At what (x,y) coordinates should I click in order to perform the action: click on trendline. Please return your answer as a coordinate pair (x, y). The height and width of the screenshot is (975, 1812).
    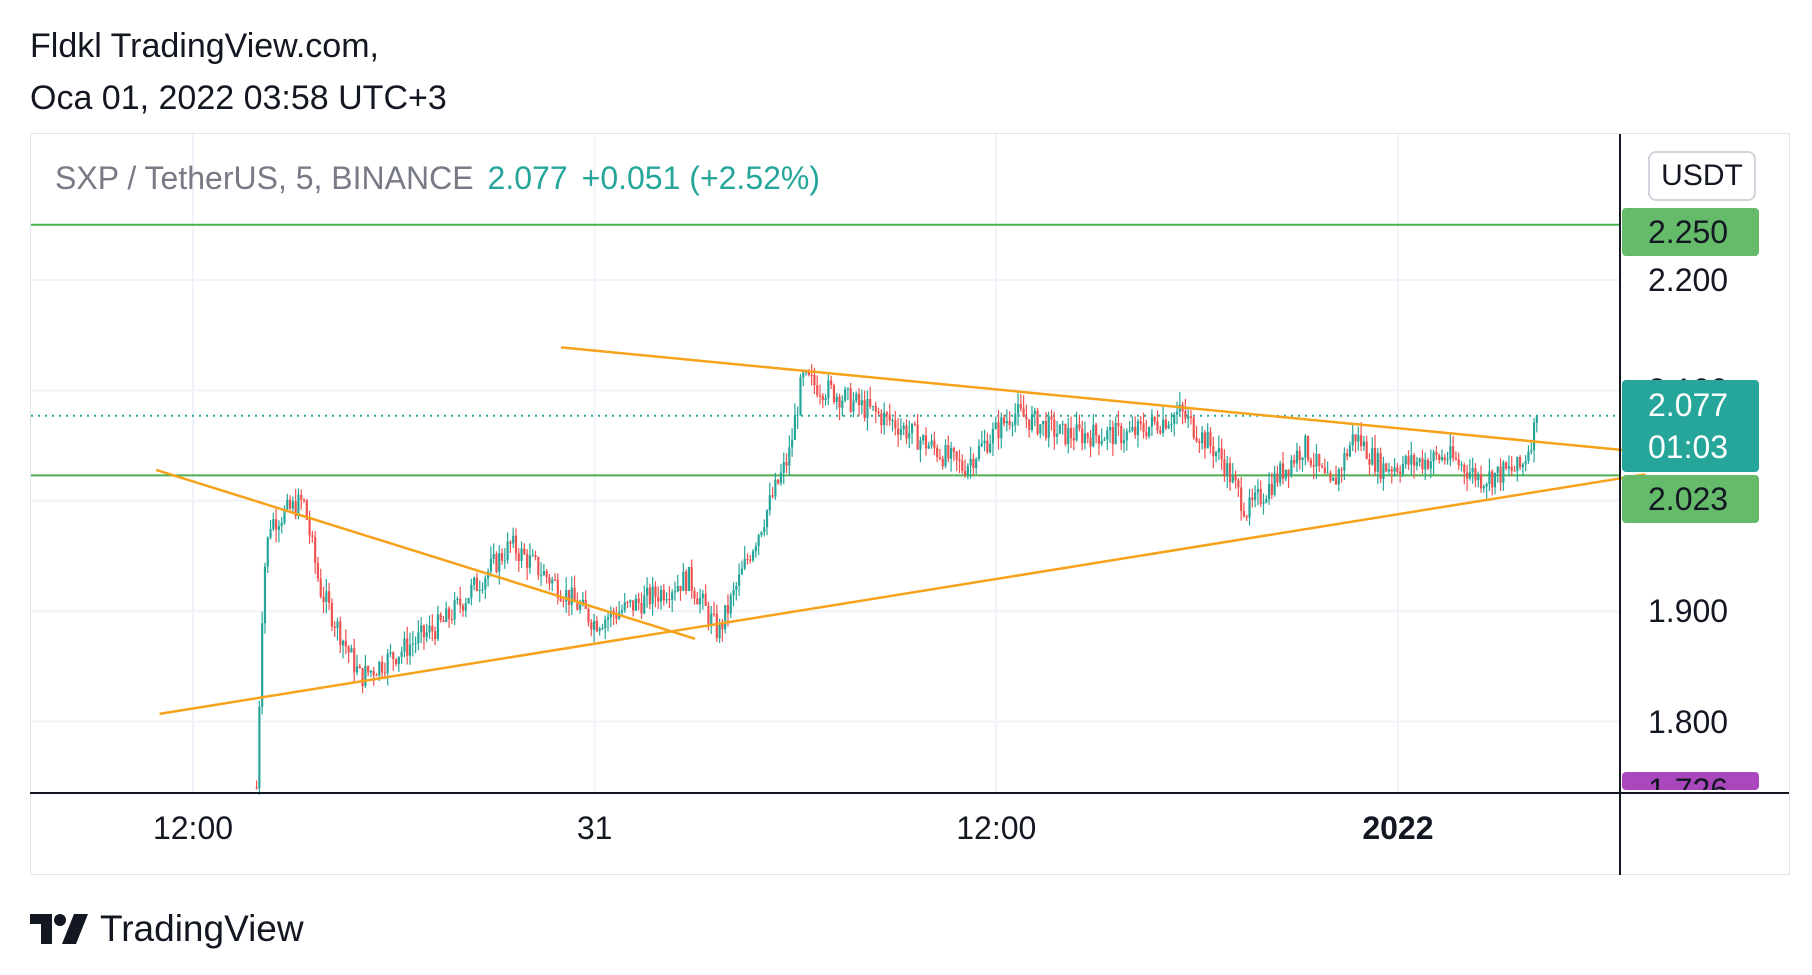
    Looking at the image, I should click on (1103, 400).